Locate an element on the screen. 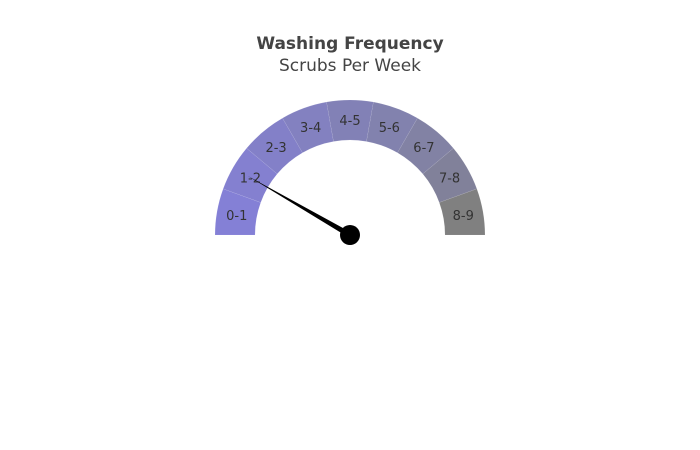 The height and width of the screenshot is (450, 700). gauge-segment-label: 7-8 is located at coordinates (449, 179).